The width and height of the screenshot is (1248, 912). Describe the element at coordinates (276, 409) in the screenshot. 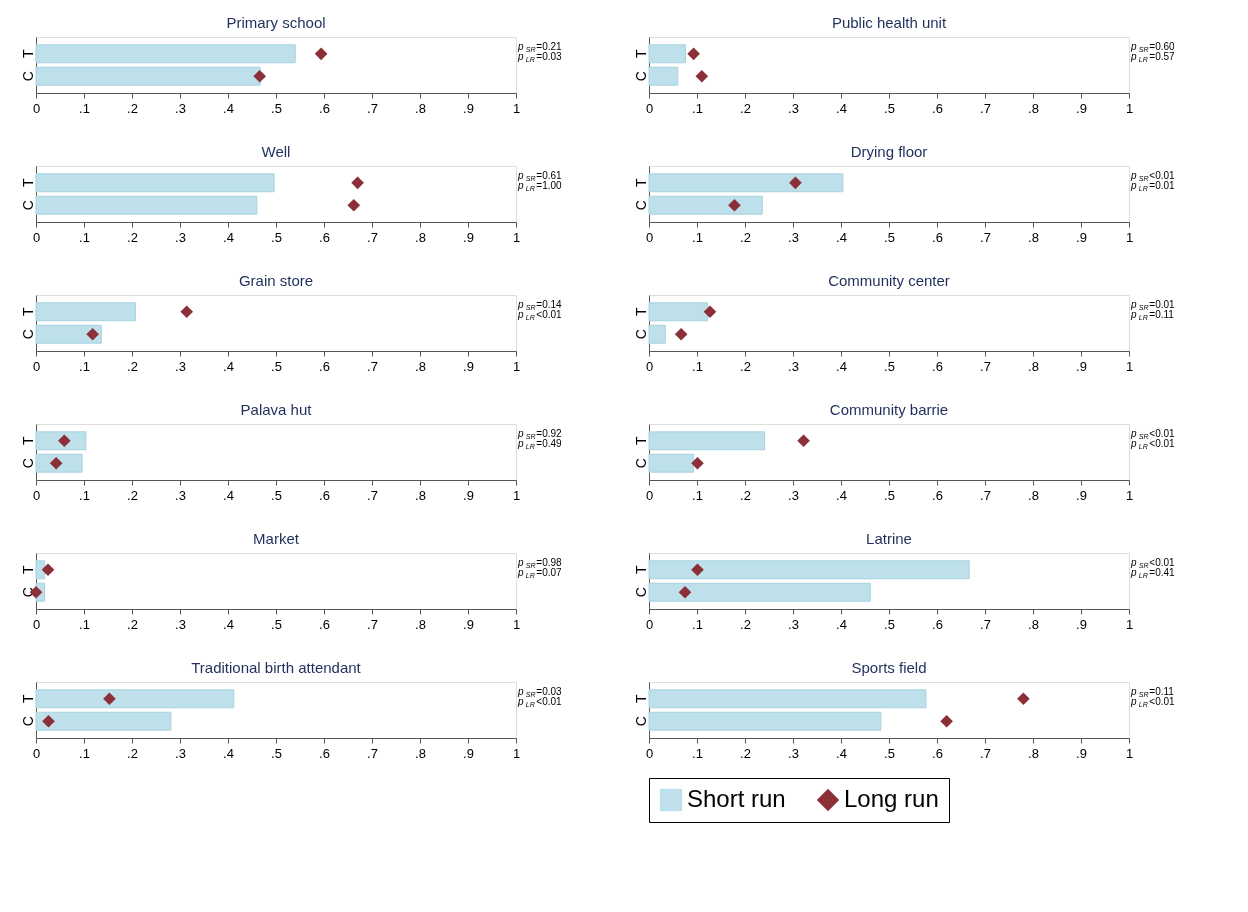

I see `chart-title: Palava hut` at that location.